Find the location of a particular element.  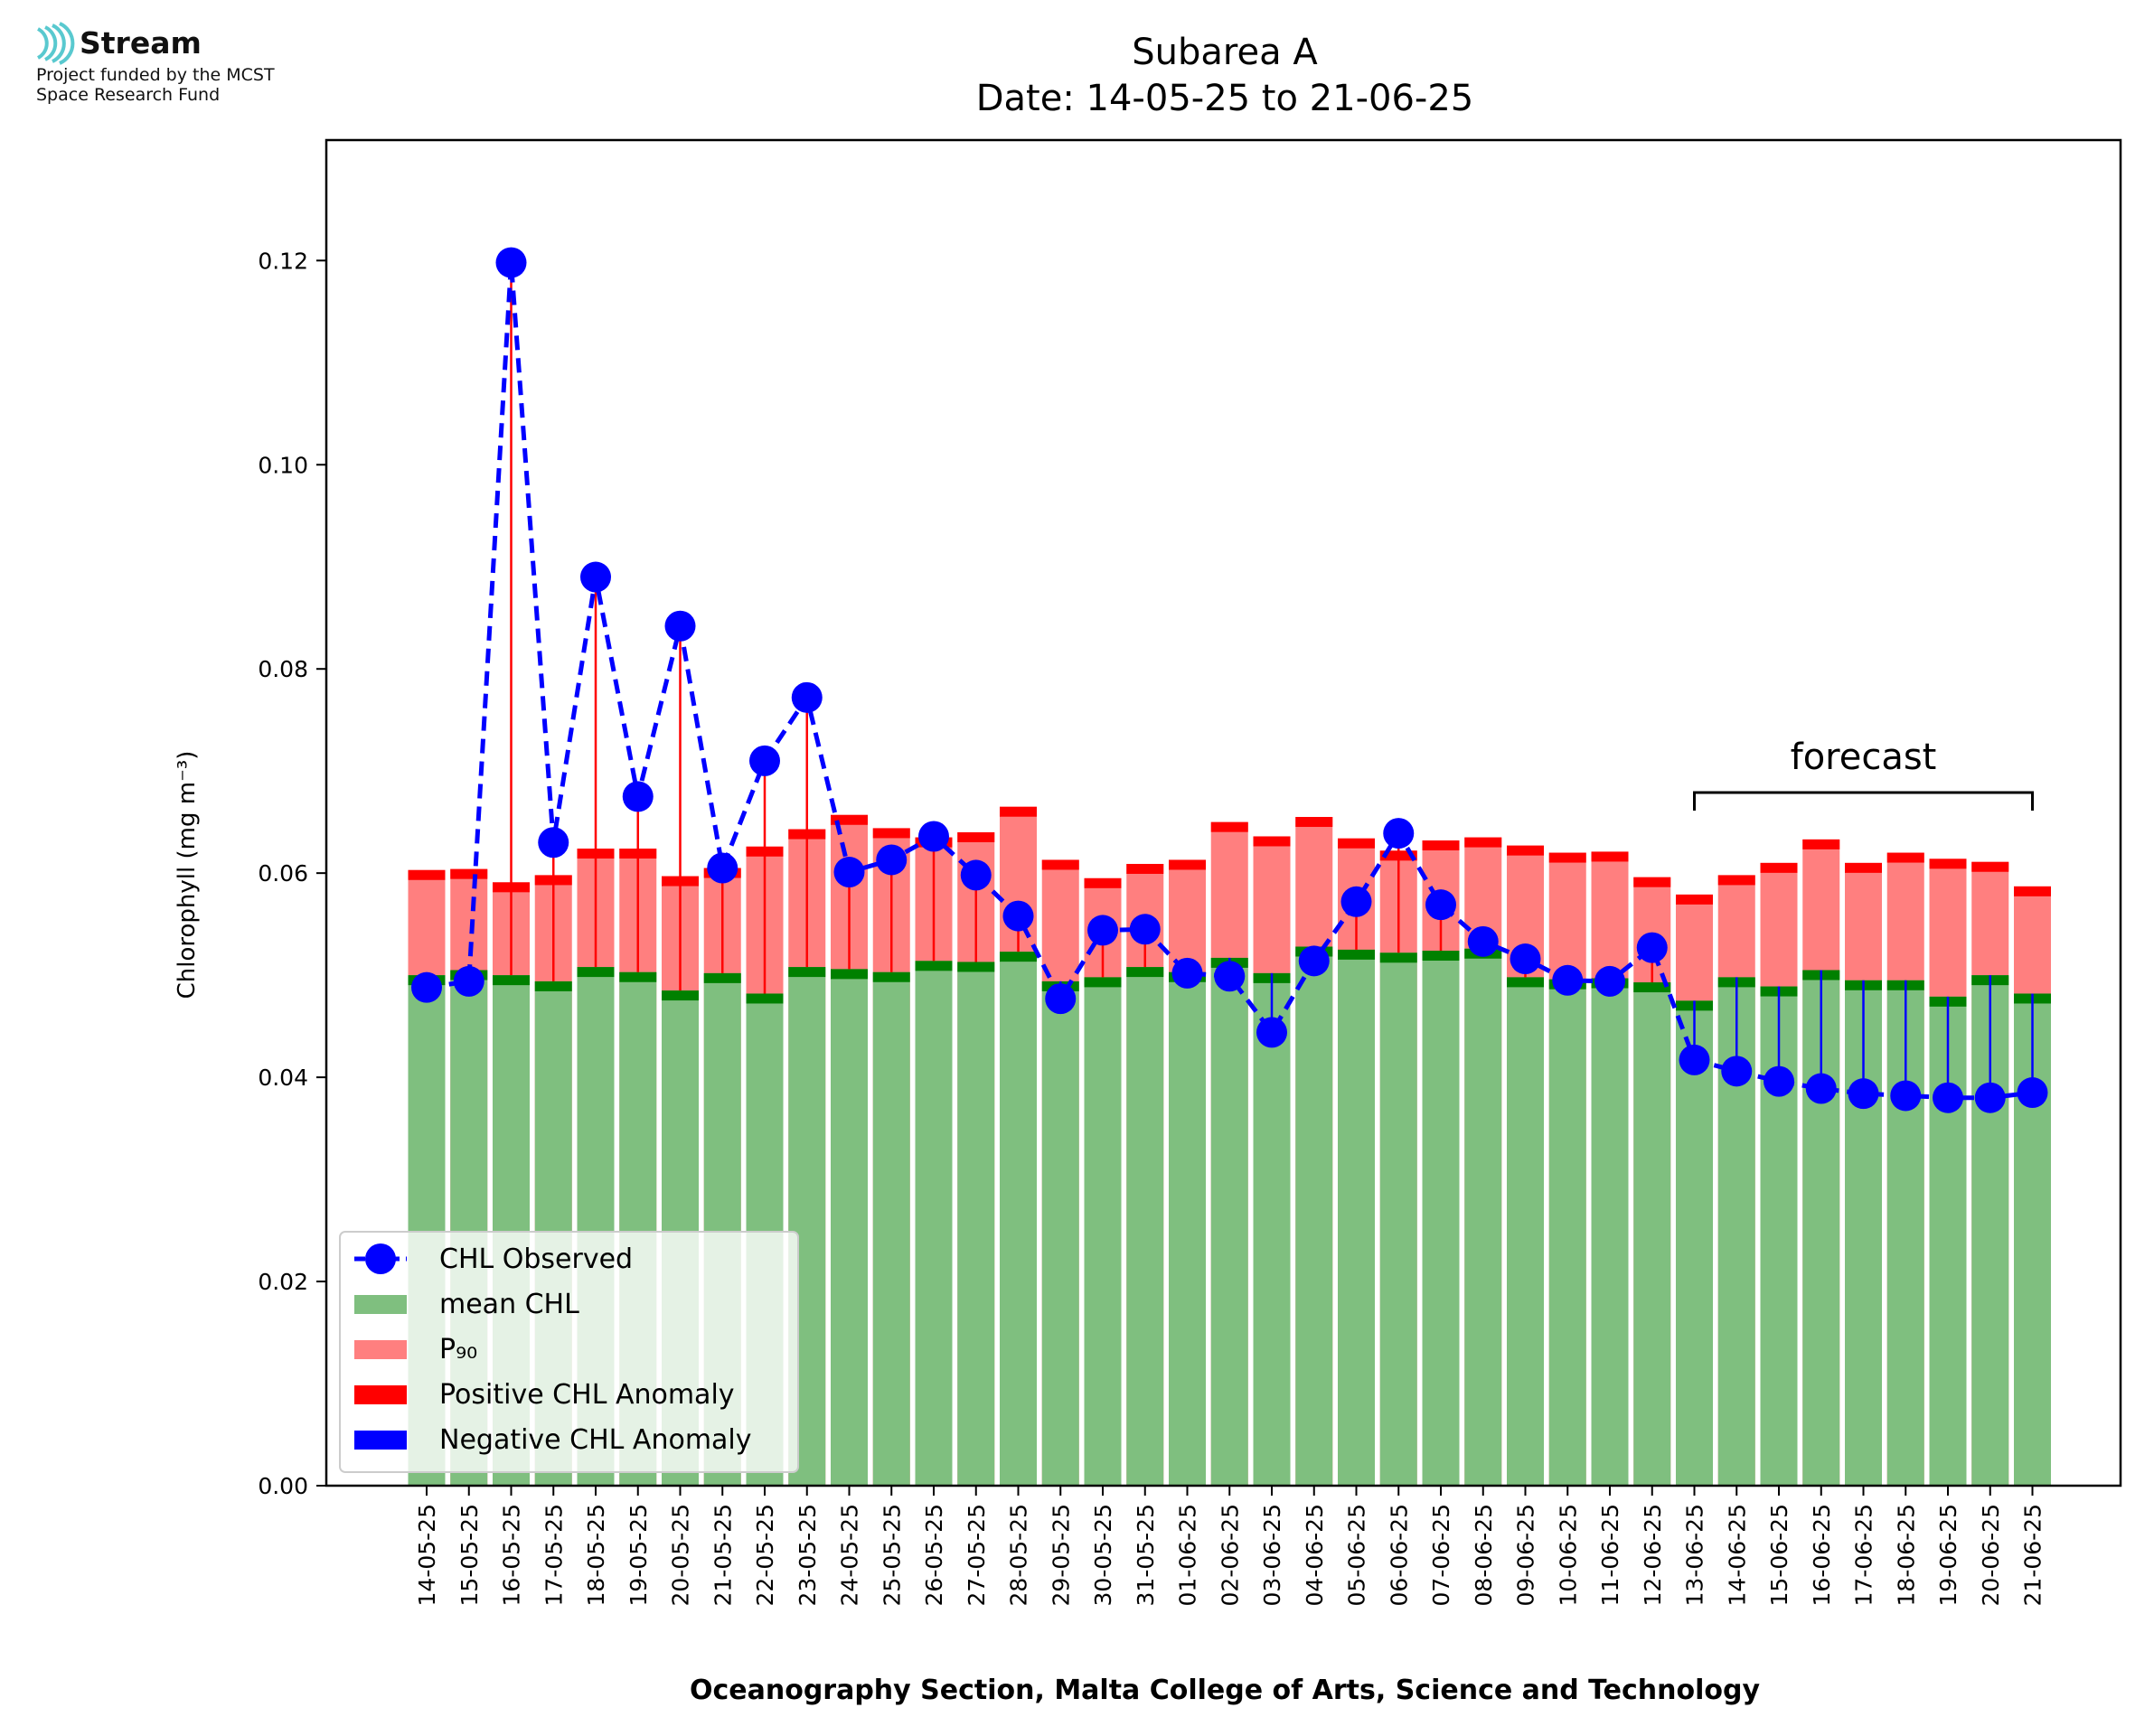

y-tick-label: 0.00 is located at coordinates (283, 1486).